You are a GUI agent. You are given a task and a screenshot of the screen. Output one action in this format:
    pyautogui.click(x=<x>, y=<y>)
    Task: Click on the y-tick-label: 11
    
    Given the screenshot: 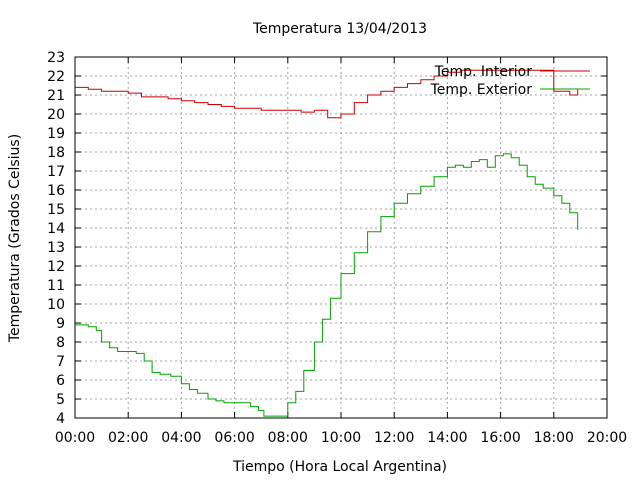 What is the action you would take?
    pyautogui.click(x=56, y=286)
    